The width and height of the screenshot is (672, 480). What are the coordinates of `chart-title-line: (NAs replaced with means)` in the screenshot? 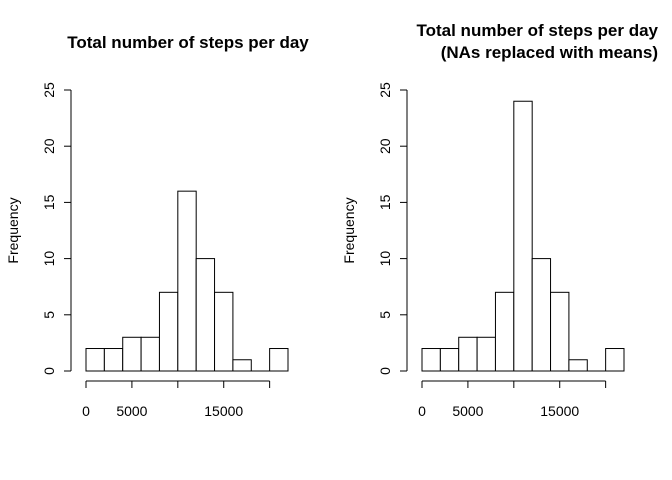 It's located at (549, 52).